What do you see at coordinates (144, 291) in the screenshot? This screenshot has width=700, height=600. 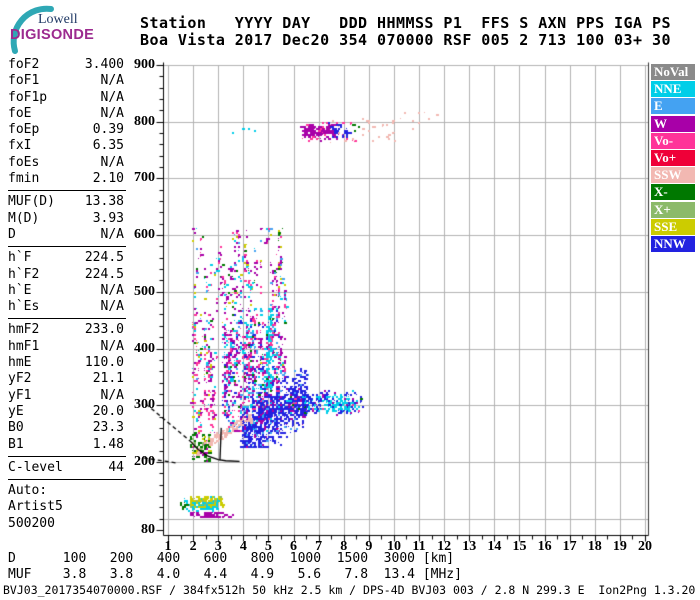 I see `y-tick-500: 500` at bounding box center [144, 291].